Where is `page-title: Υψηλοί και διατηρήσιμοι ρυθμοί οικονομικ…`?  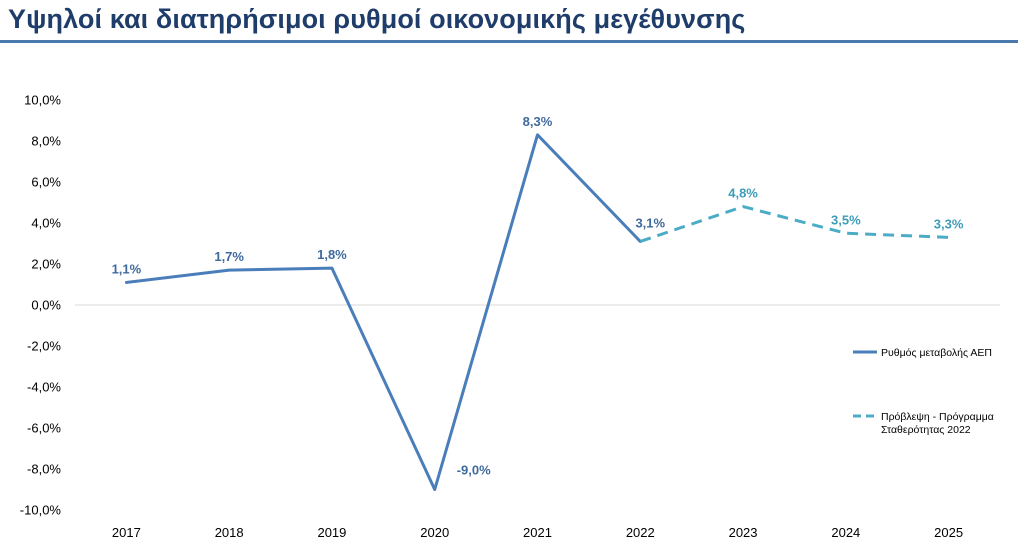
page-title: Υψηλοί και διατηρήσιμοι ρυθμοί οικονομικ… is located at coordinates (377, 19).